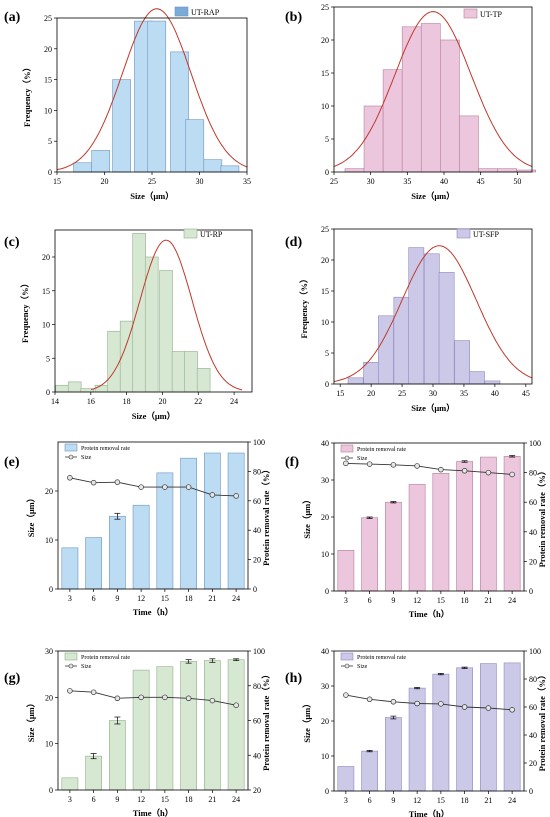 Image resolution: width=550 pixels, height=817 pixels. Describe the element at coordinates (257, 755) in the screenshot. I see `right-y-tick-label: 40` at that location.